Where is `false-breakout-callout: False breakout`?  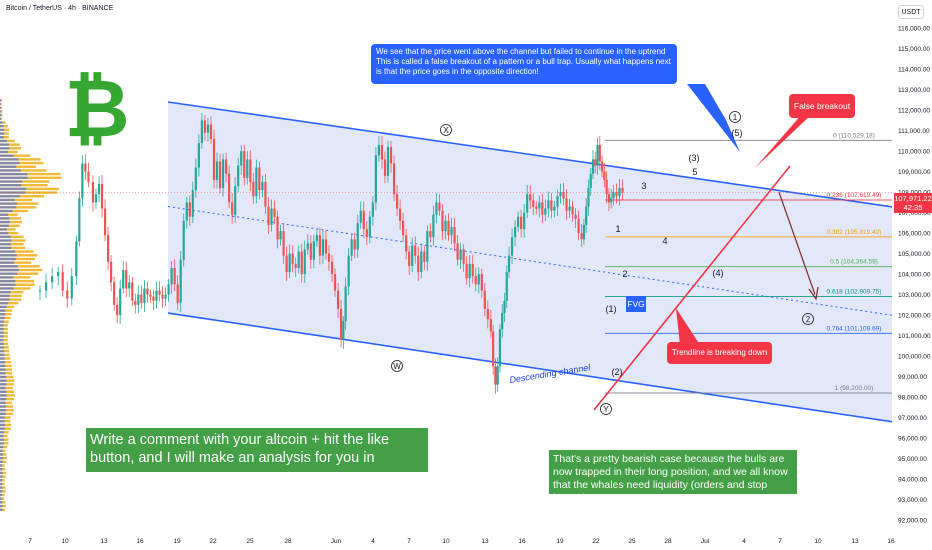
false-breakout-callout: False breakout is located at coordinates (822, 106).